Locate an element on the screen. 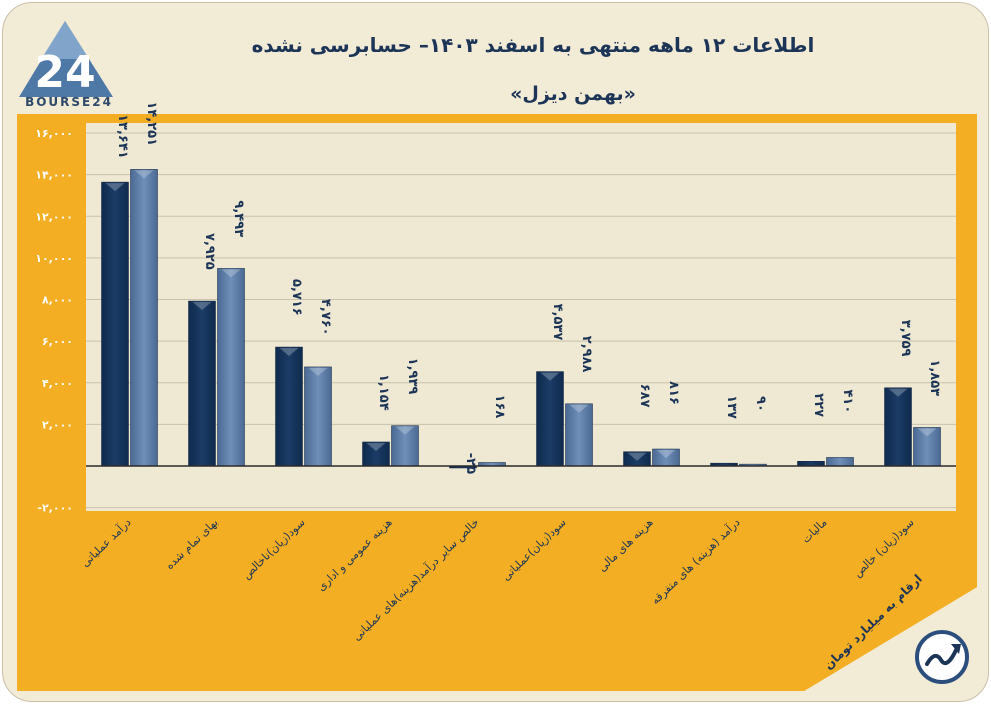 The image size is (991, 704). x-tick-label: درآمد عملیاتی is located at coordinates (106, 542).